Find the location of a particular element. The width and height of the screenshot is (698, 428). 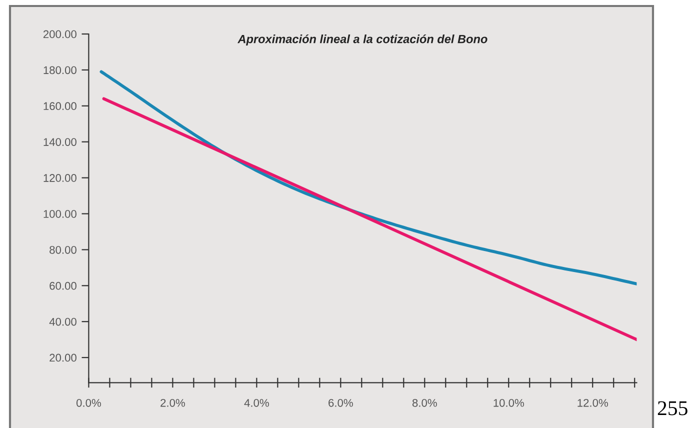

y-tick-label: 40.00 is located at coordinates (62, 322).